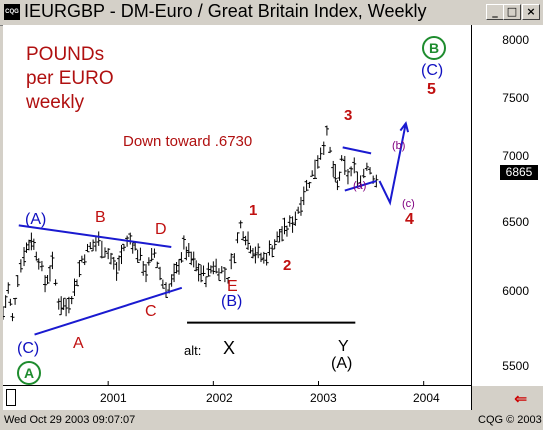 This screenshot has width=543, height=430. What do you see at coordinates (342, 363) in the screenshot?
I see `alt-A-mark: (A)` at bounding box center [342, 363].